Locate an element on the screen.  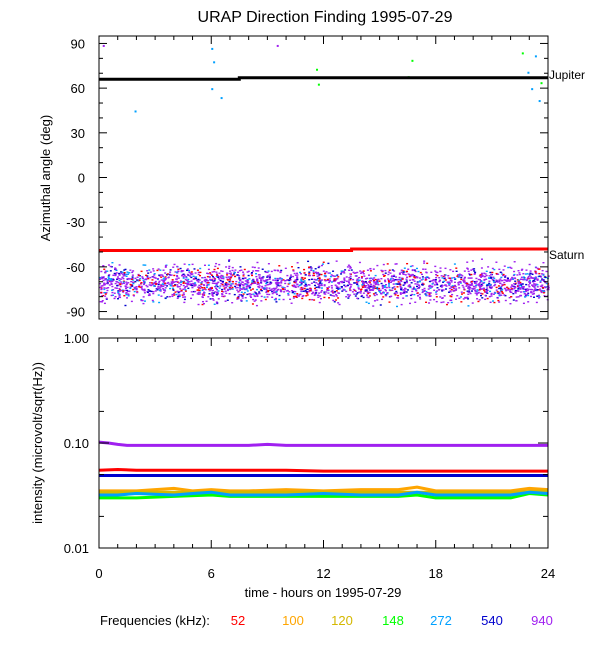
azimuth-outlier-point is located at coordinates (277, 45).